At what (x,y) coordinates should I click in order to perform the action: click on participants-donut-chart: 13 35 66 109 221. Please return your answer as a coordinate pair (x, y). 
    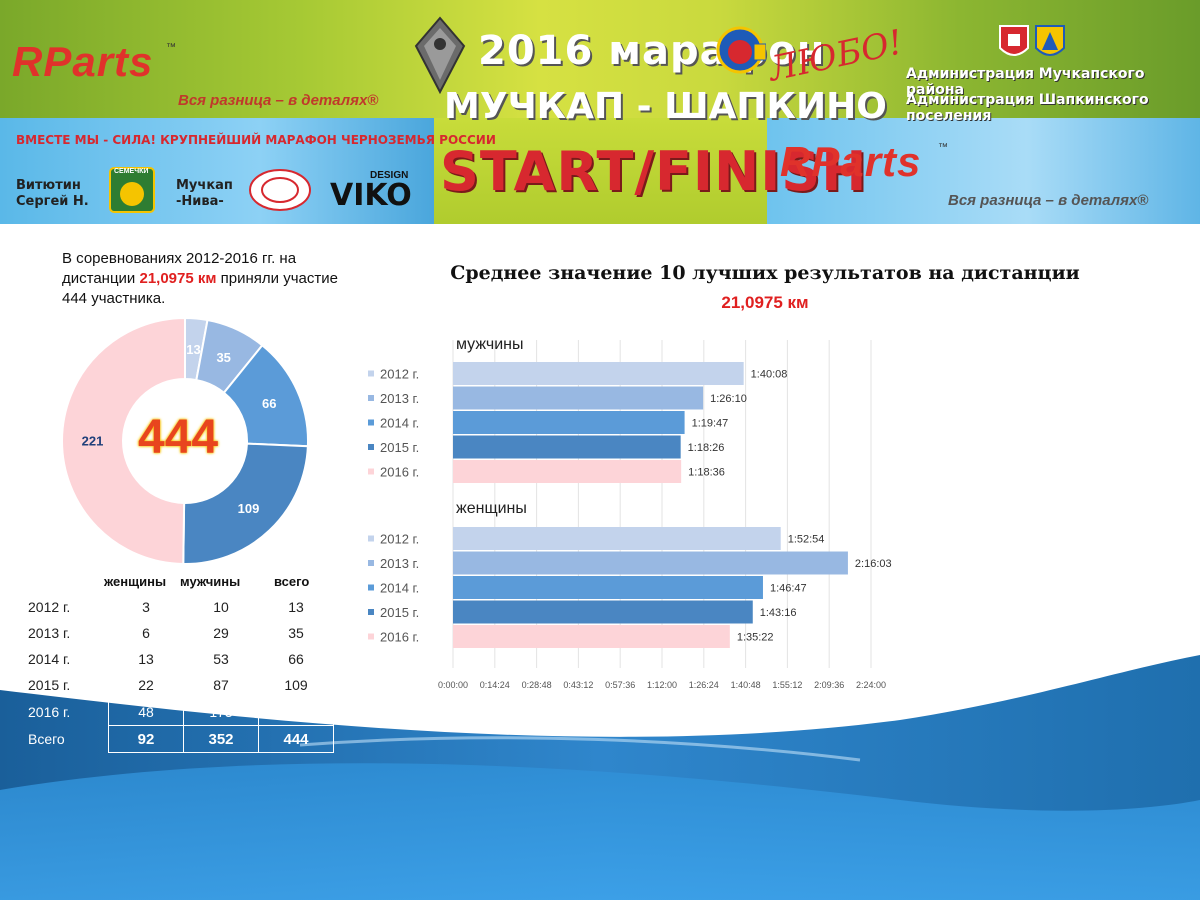
    Looking at the image, I should click on (184, 441).